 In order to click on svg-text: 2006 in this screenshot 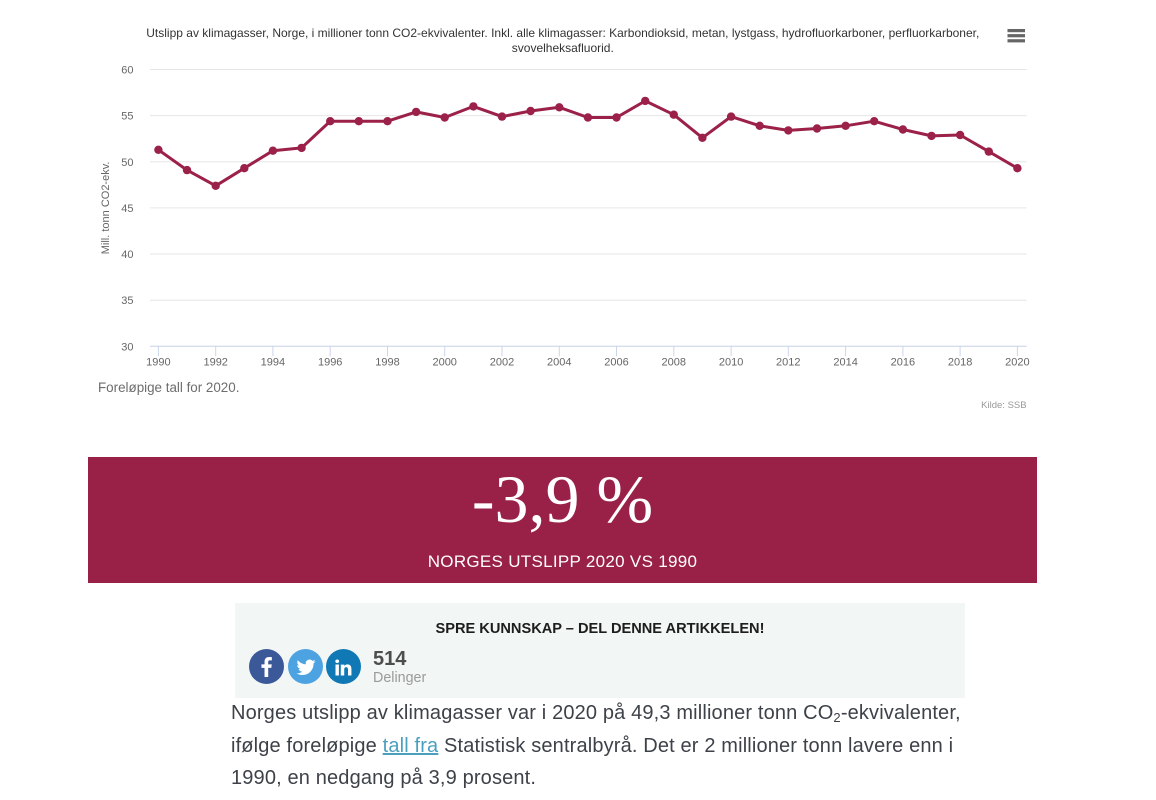, I will do `click(616, 363)`.